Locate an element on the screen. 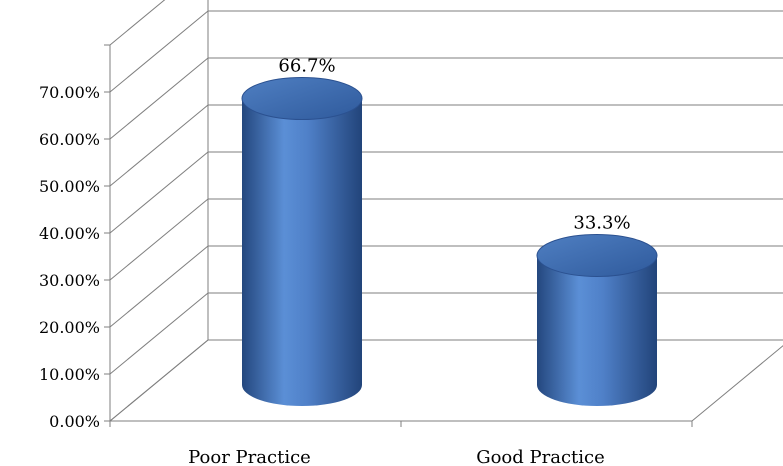 This screenshot has width=783, height=466. y-tick-label: 20.00% is located at coordinates (69, 327).